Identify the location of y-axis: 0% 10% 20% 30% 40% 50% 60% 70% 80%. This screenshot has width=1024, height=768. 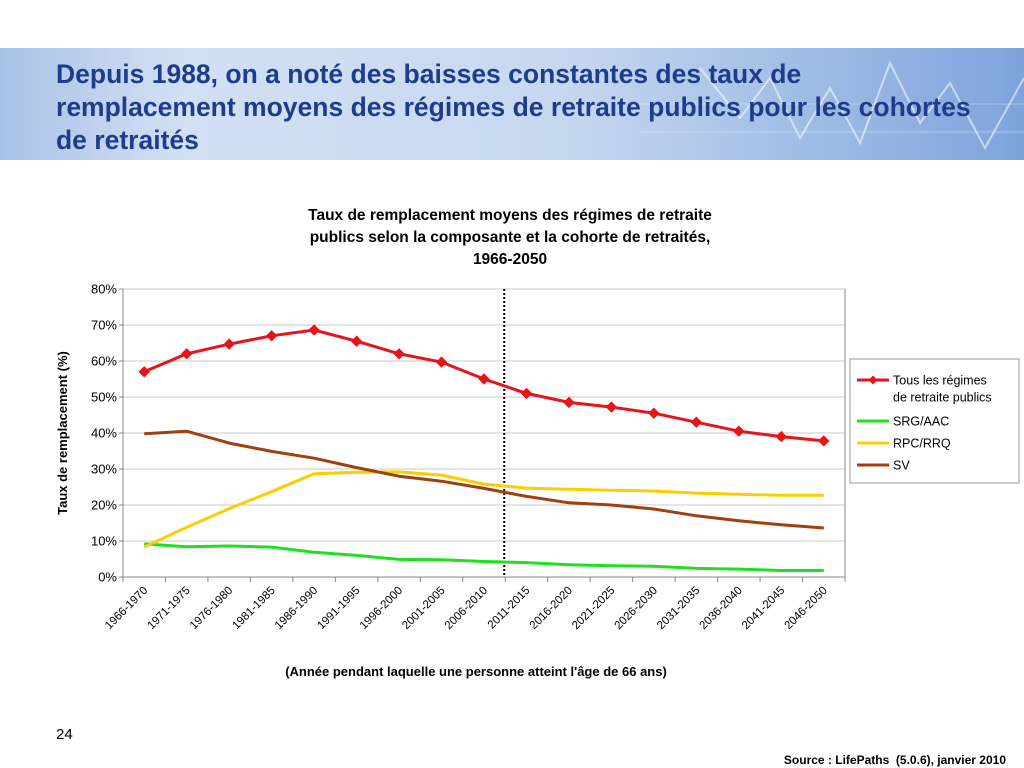
(107, 433).